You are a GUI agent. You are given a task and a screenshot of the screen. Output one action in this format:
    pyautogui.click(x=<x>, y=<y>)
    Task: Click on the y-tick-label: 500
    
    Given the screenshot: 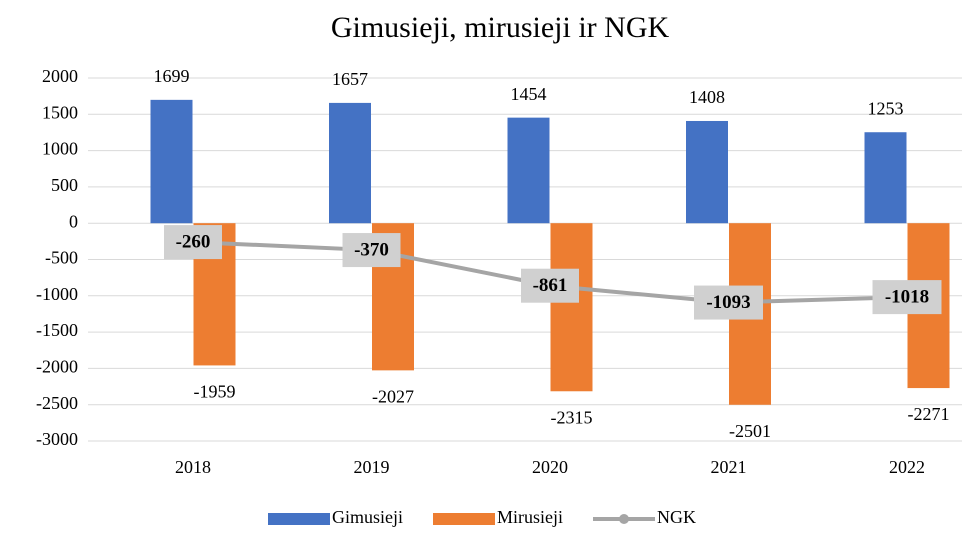 What is the action you would take?
    pyautogui.click(x=64, y=185)
    